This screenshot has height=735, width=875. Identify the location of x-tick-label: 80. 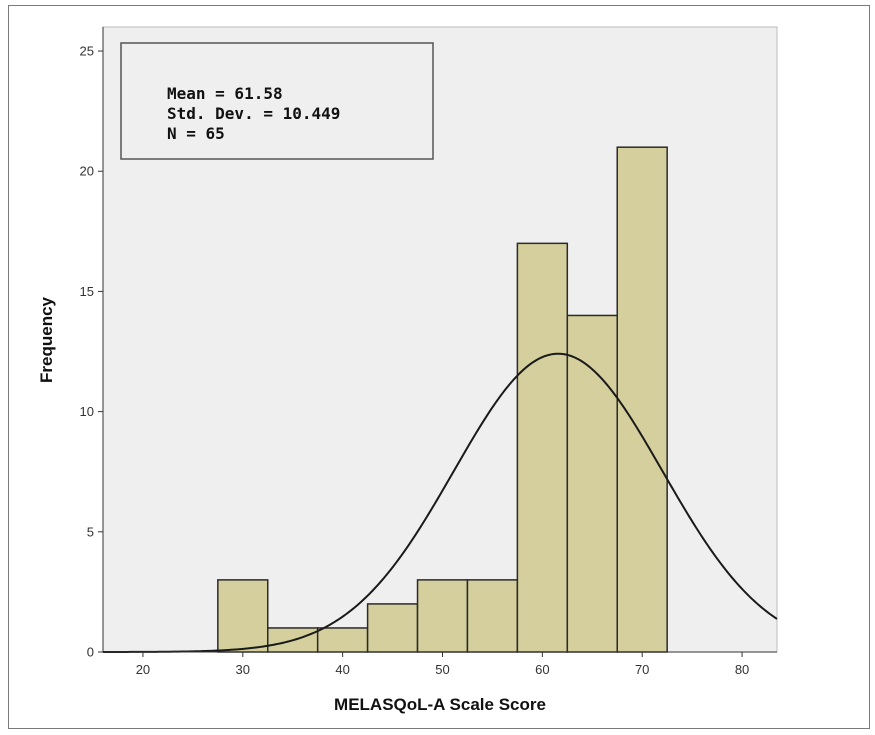
(742, 669).